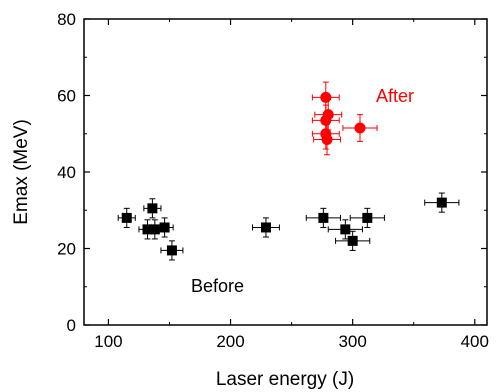 This screenshot has width=496, height=392. What do you see at coordinates (285, 379) in the screenshot?
I see `x-axis-label: Laser energy (J)` at bounding box center [285, 379].